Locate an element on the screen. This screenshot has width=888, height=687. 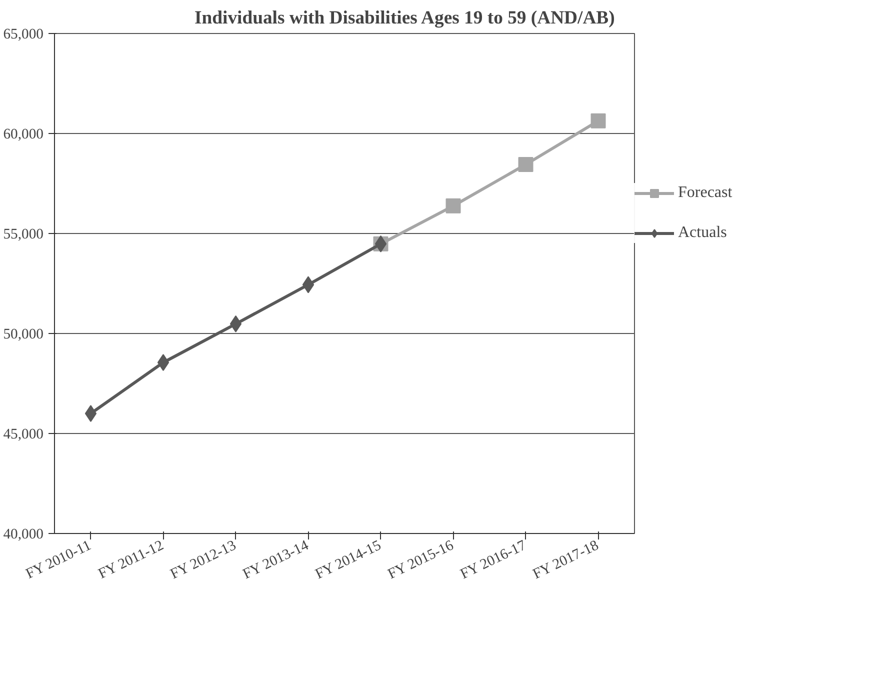
y-tick-label: 55,000 is located at coordinates (23, 234).